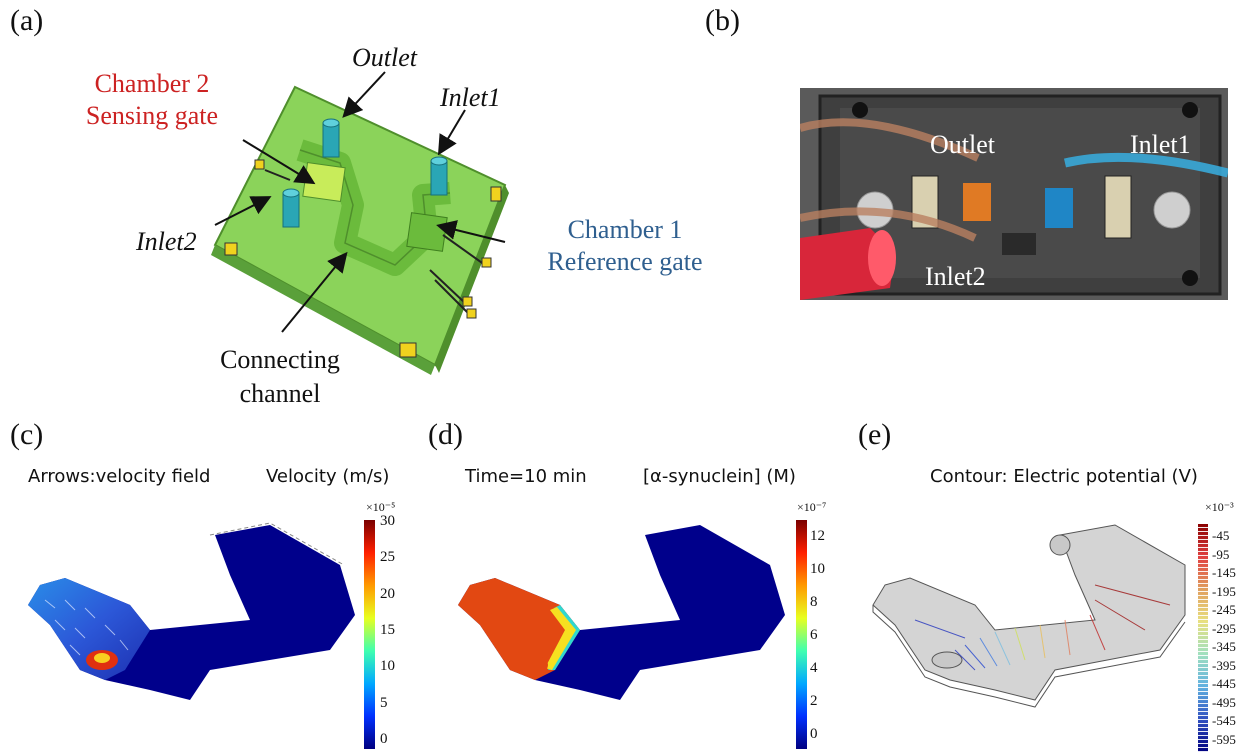  Describe the element at coordinates (1224, 647) in the screenshot. I see `tick: -345` at that location.